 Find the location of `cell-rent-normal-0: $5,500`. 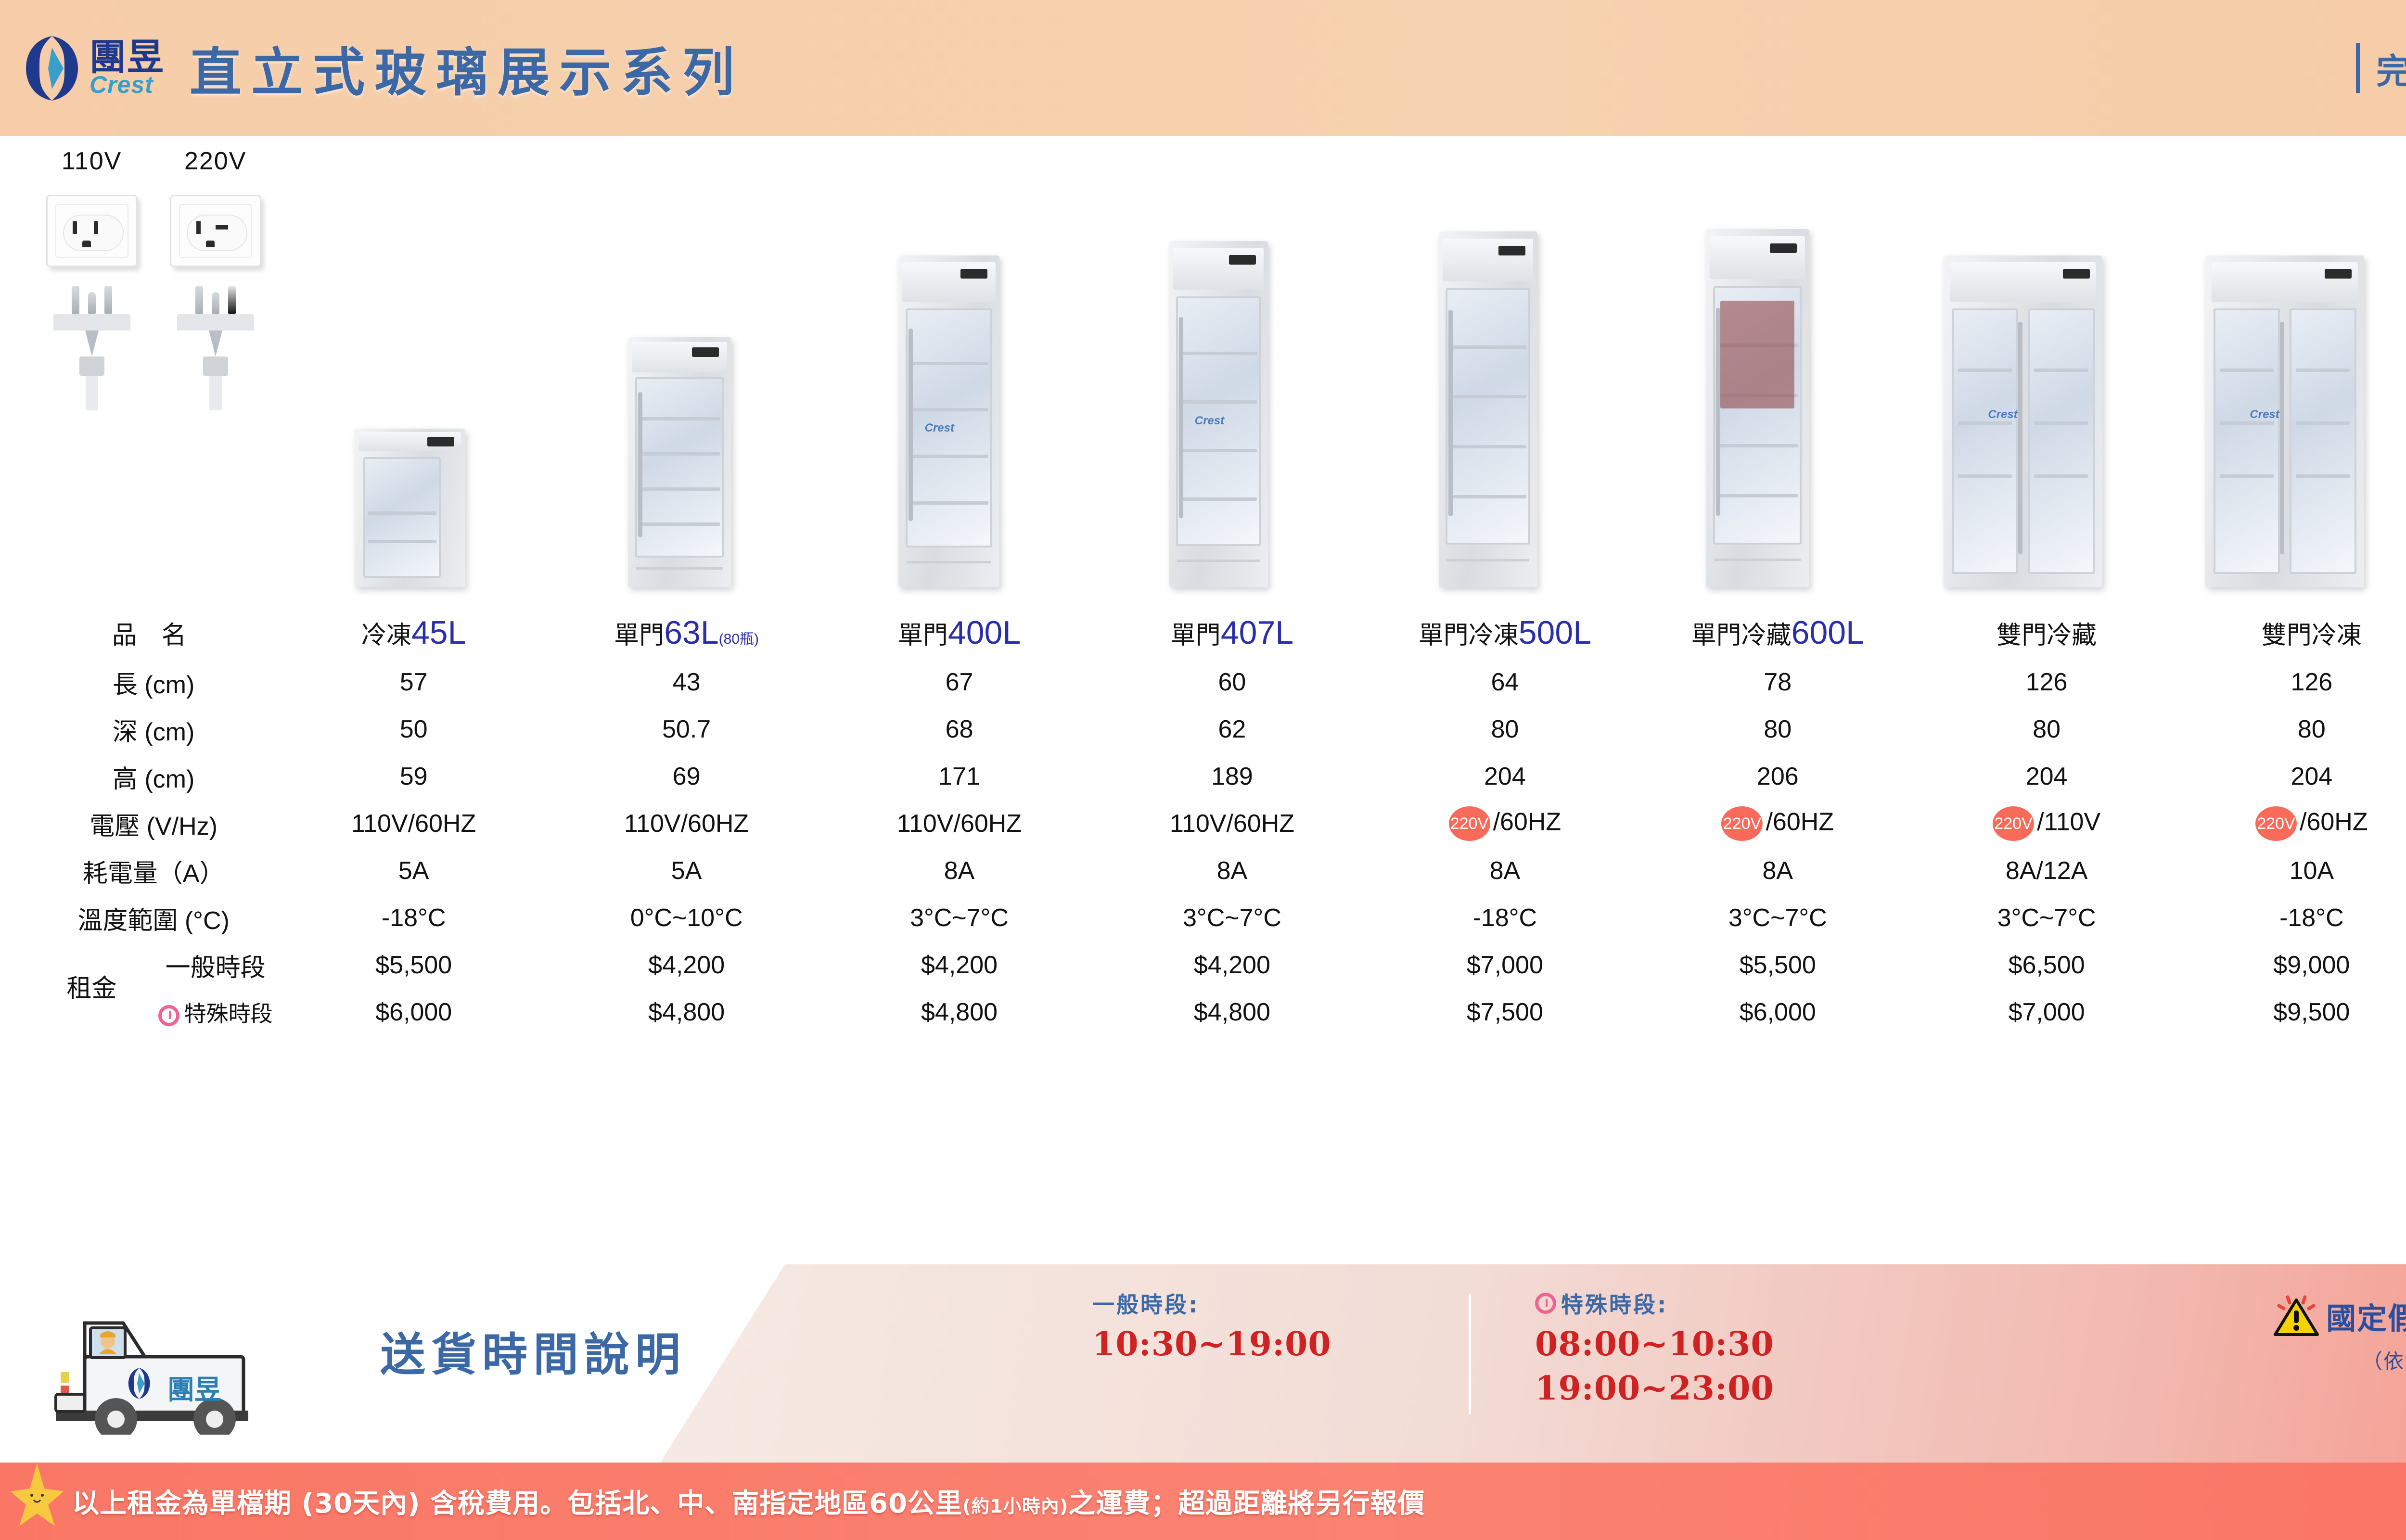

cell-rent-normal-0: $5,500 is located at coordinates (414, 965).